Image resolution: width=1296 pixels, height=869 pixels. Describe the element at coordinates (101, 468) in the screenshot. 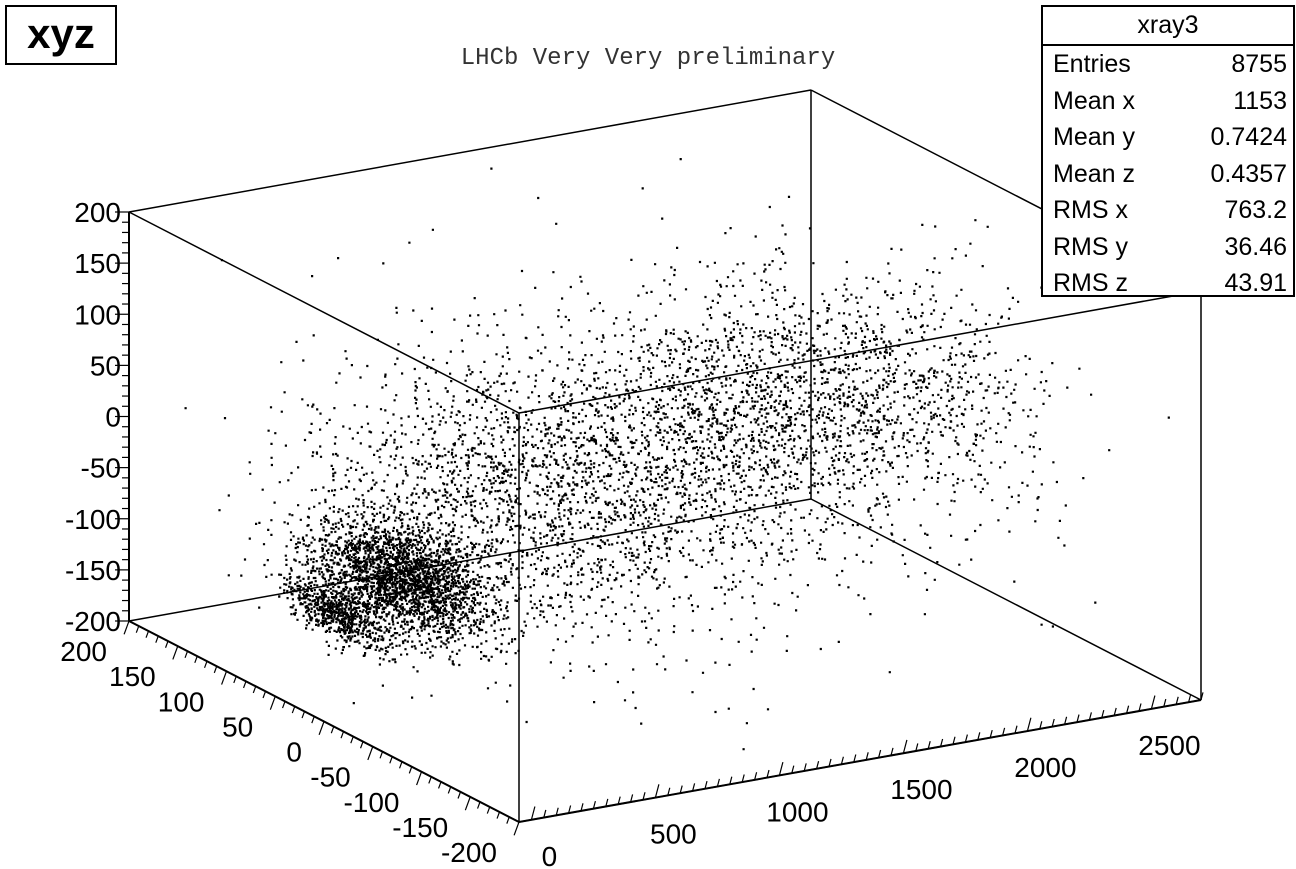

I see `z-tick-label: -50` at that location.